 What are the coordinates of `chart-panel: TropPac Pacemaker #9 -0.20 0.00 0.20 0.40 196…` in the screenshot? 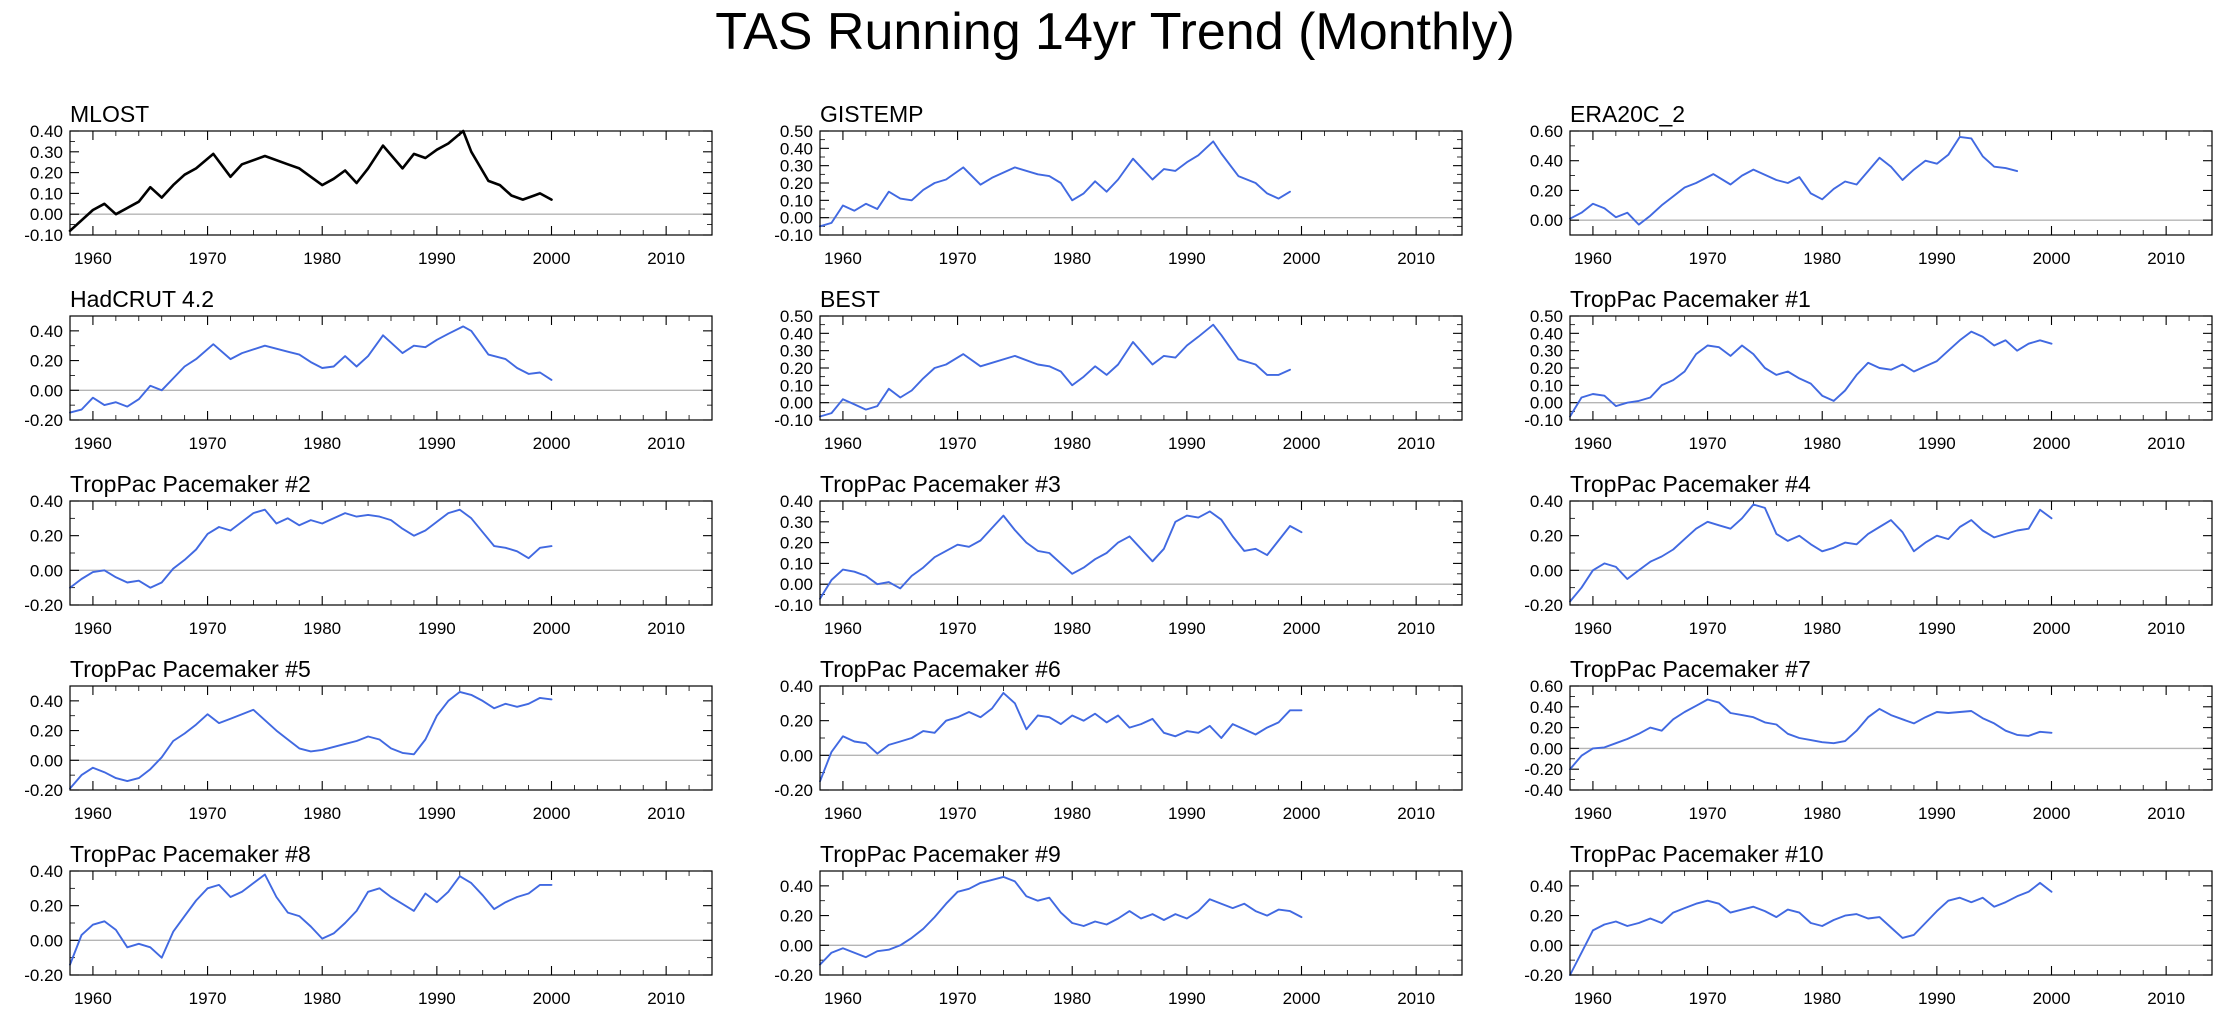 It's located at (1118, 924).